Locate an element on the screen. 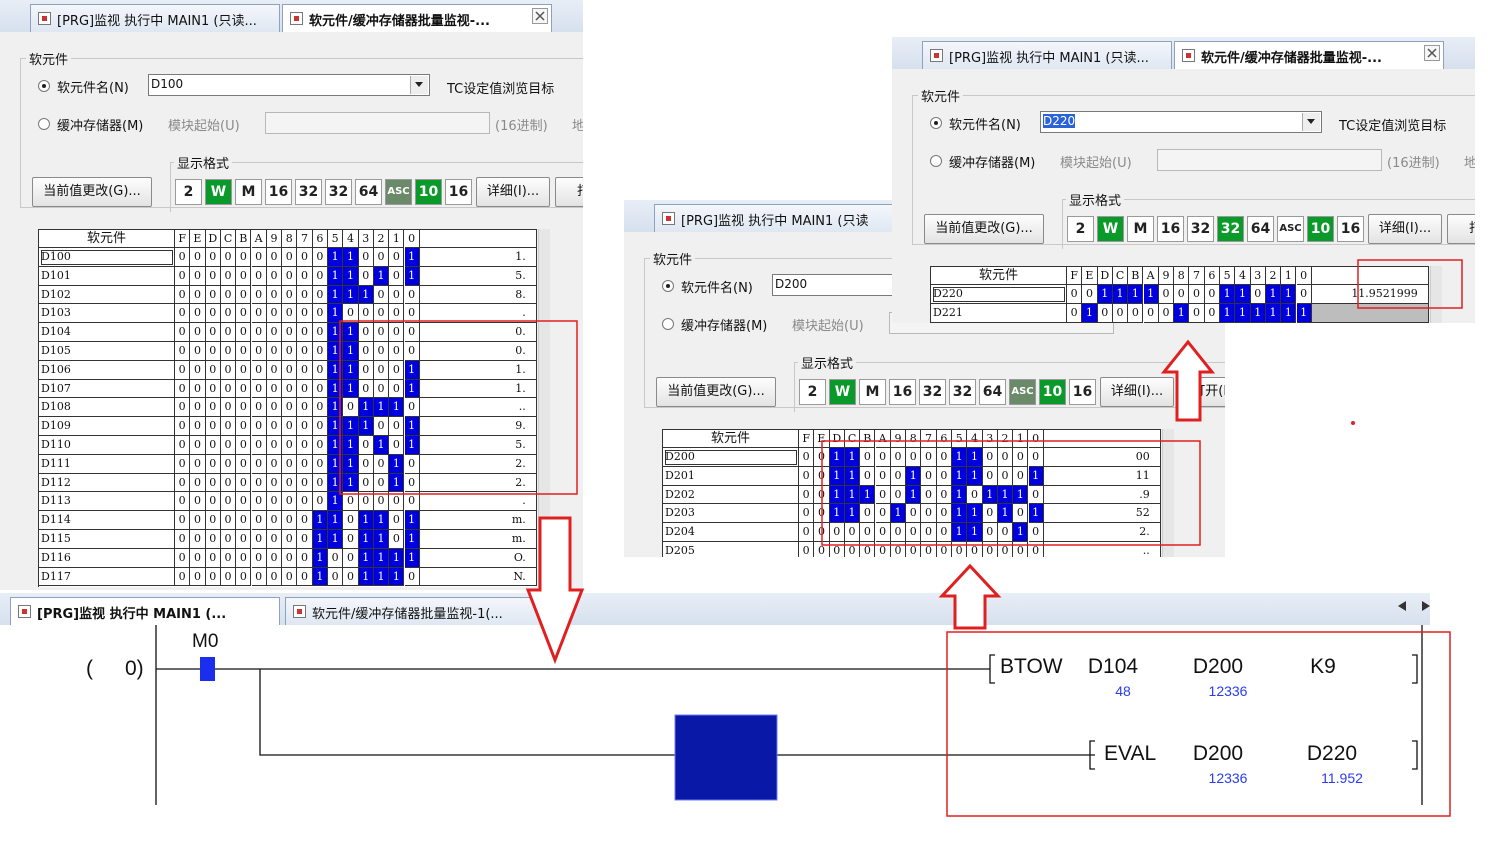  red-dot is located at coordinates (1353, 423).